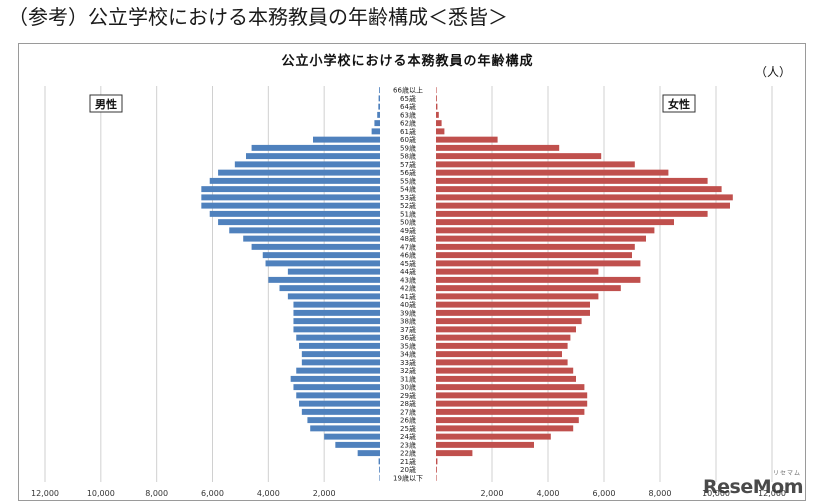  What do you see at coordinates (408, 139) in the screenshot?
I see `age-label: 60歳` at bounding box center [408, 139].